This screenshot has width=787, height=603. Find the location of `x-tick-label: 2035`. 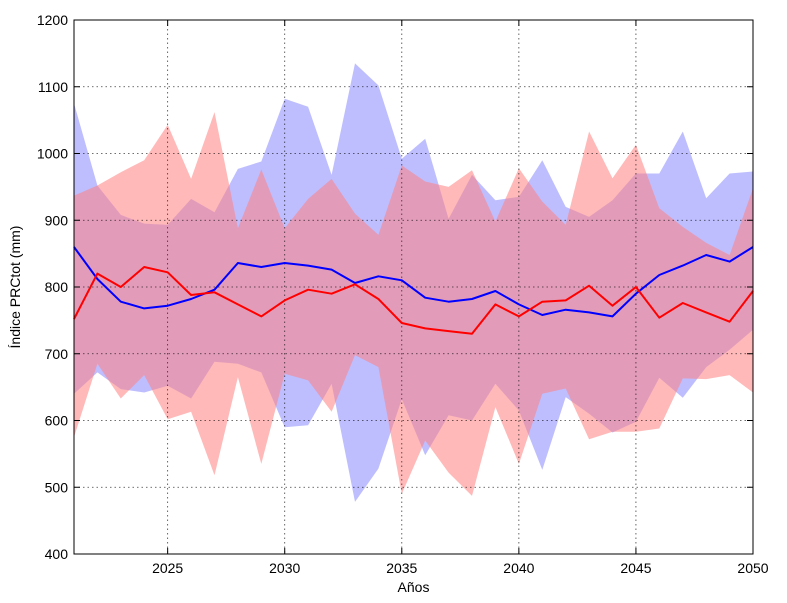

x-tick-label: 2035 is located at coordinates (401, 568).